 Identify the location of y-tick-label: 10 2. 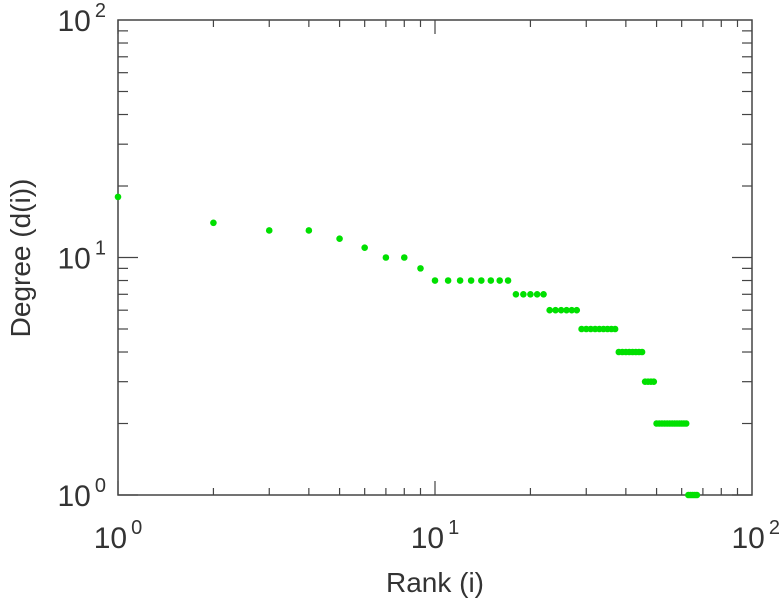
(82, 19).